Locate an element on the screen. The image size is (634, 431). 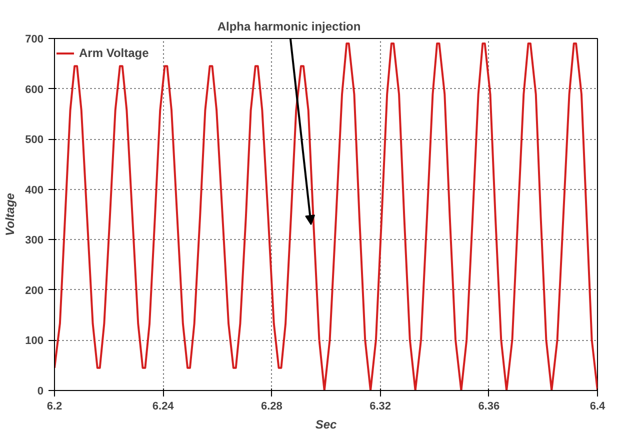
x-tick-label: 6.36 is located at coordinates (489, 406).